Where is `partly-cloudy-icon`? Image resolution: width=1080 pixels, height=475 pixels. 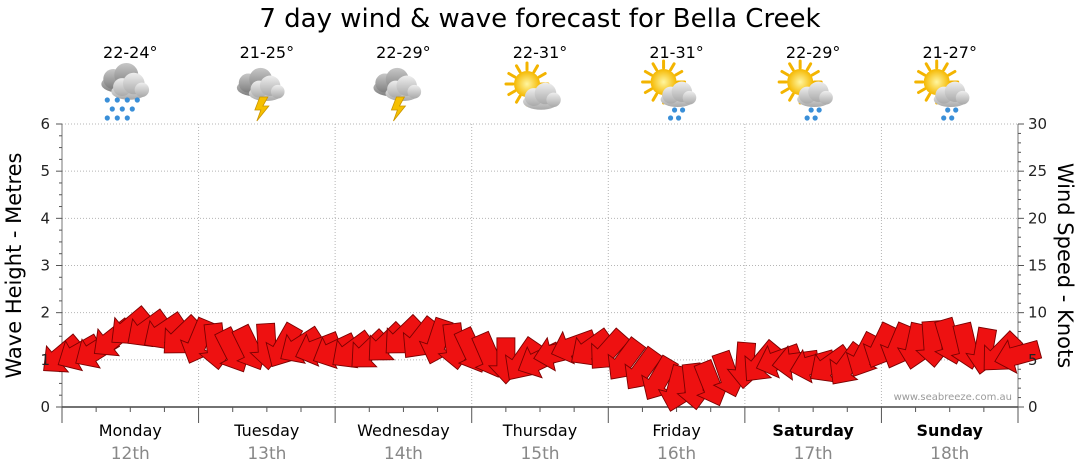
partly-cloudy-icon is located at coordinates (532, 85).